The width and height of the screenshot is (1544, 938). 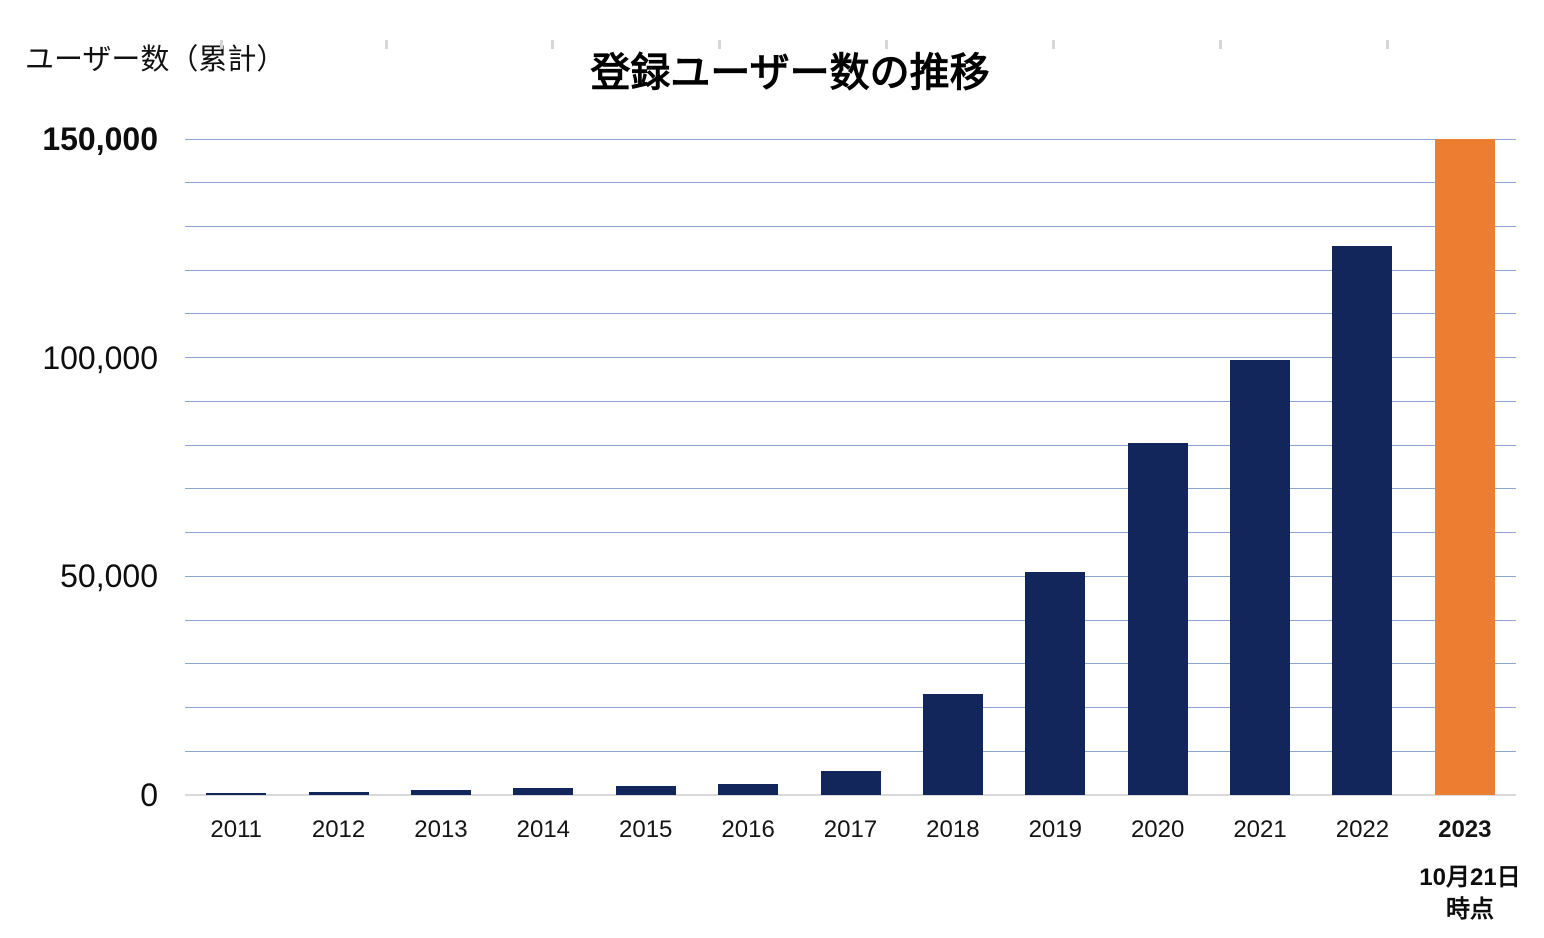 I want to click on x-label-2015: 2015, so click(x=646, y=829).